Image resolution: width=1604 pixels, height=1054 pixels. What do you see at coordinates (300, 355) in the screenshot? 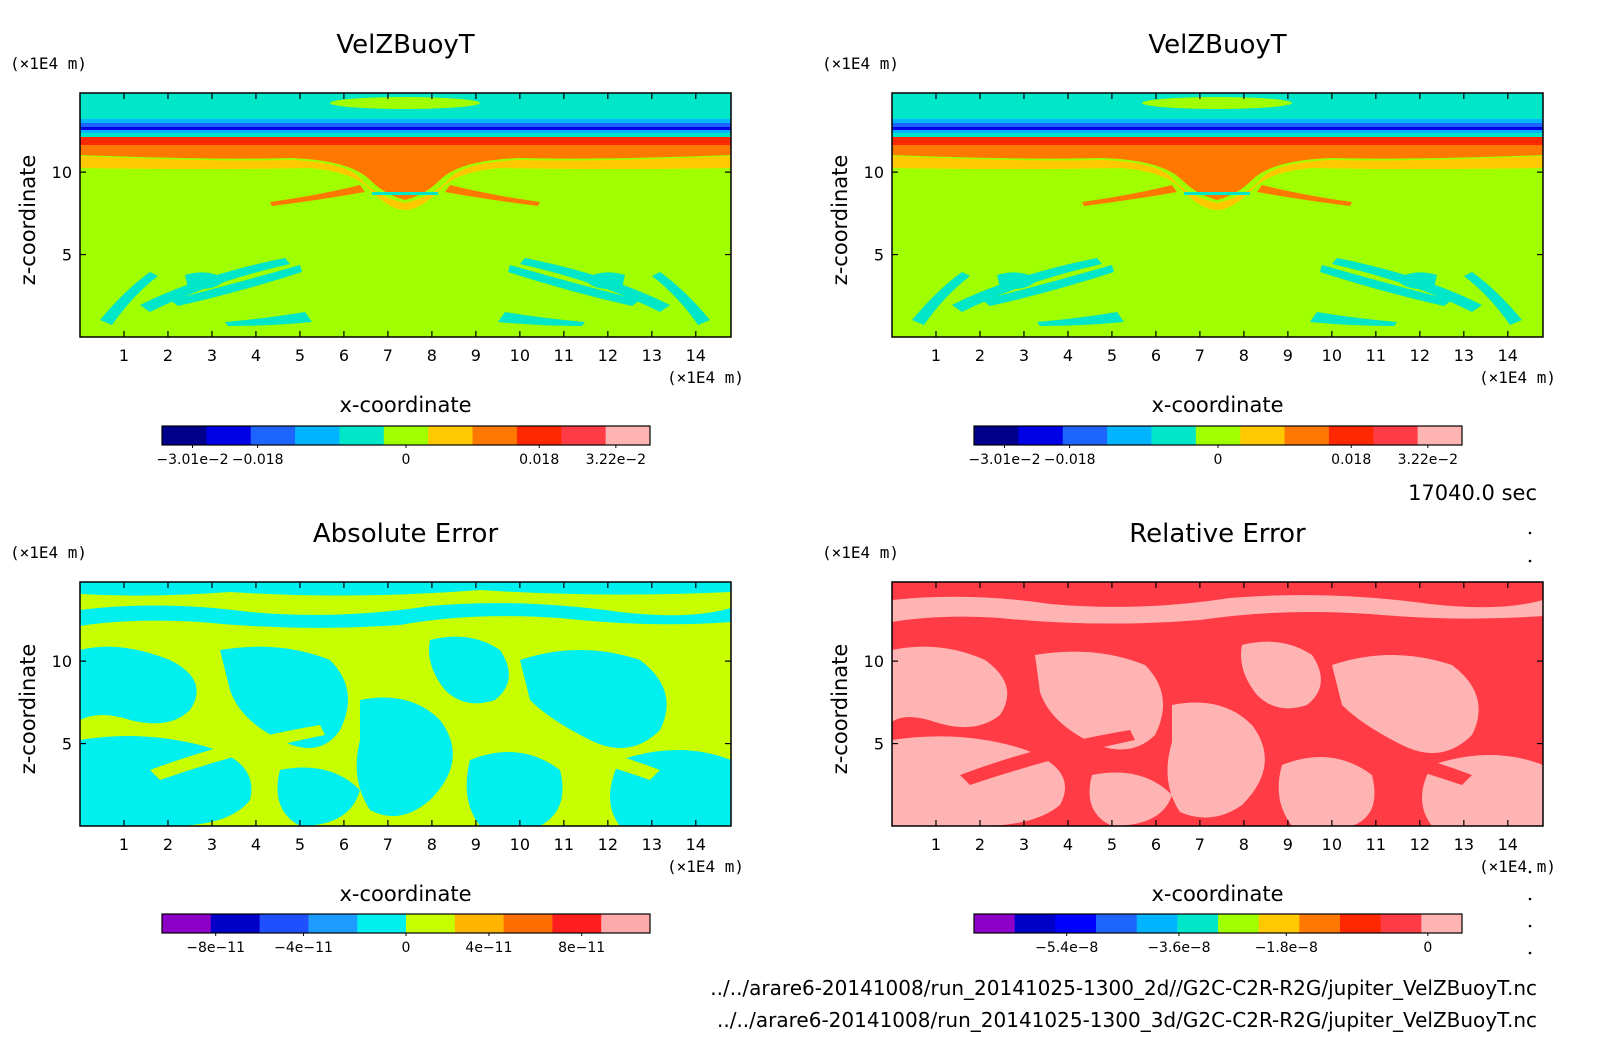
I see `panel-1-x-tick-label: 5` at bounding box center [300, 355].